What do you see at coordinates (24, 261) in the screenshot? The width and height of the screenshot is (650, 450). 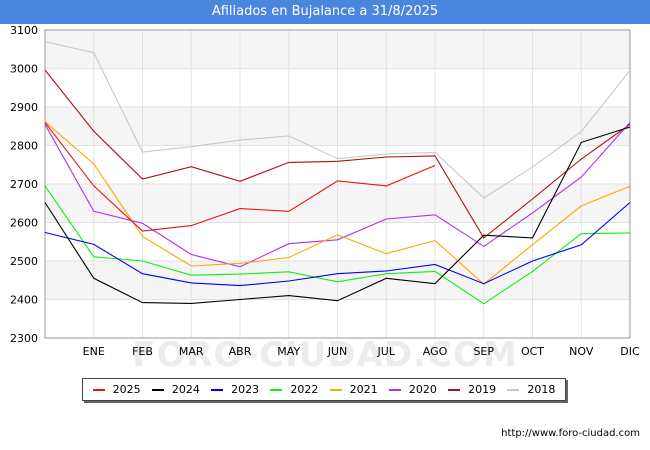 I see `y-tick-label: 2500` at bounding box center [24, 261].